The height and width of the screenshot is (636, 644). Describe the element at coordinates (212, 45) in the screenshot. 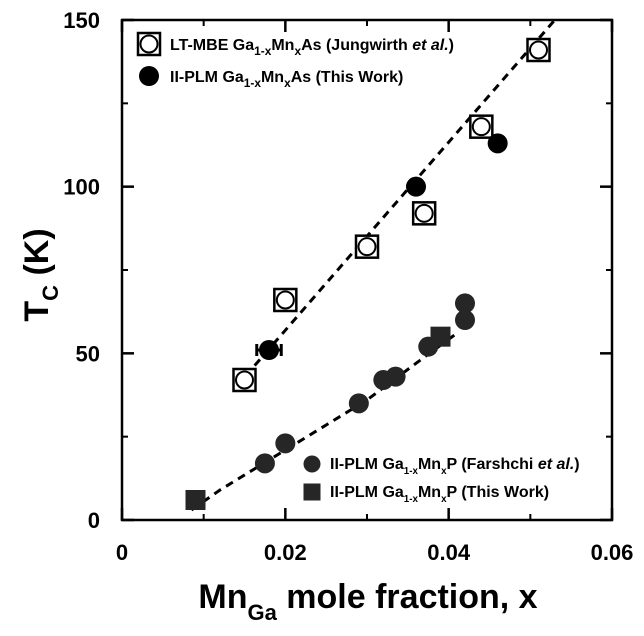

I see `legend-text-main: LT-MBE Ga` at that location.